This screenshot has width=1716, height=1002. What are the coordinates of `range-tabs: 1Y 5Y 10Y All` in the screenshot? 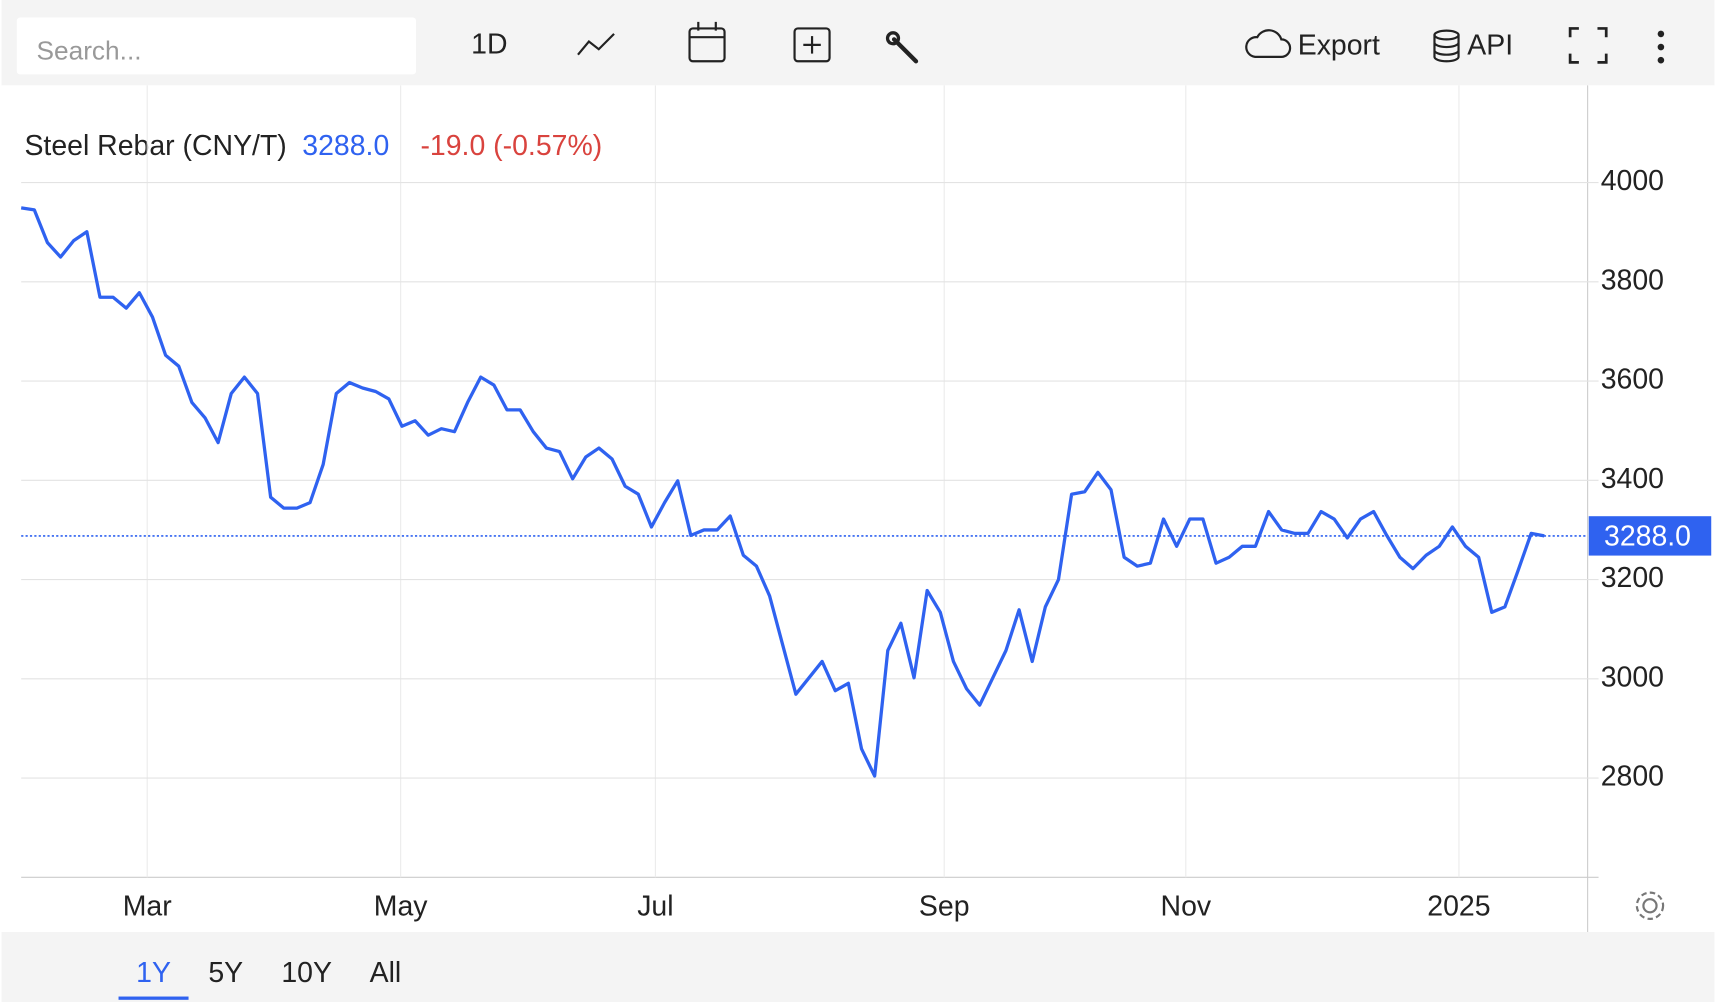 It's located at (260, 978).